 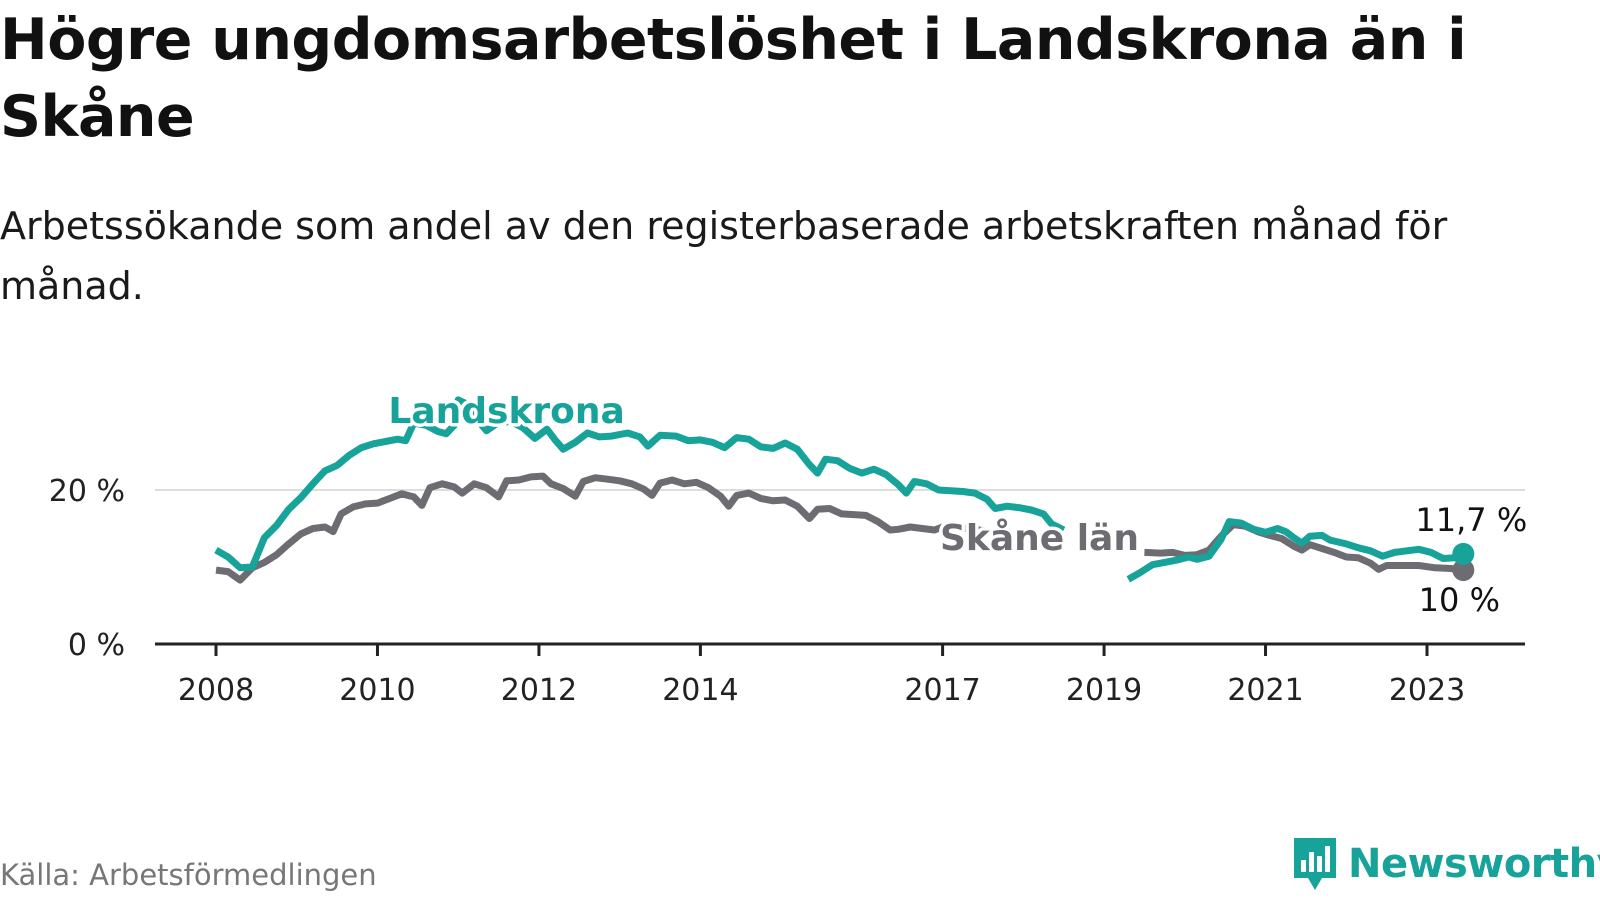 I want to click on y-tick-label: 20 %, so click(x=87, y=491).